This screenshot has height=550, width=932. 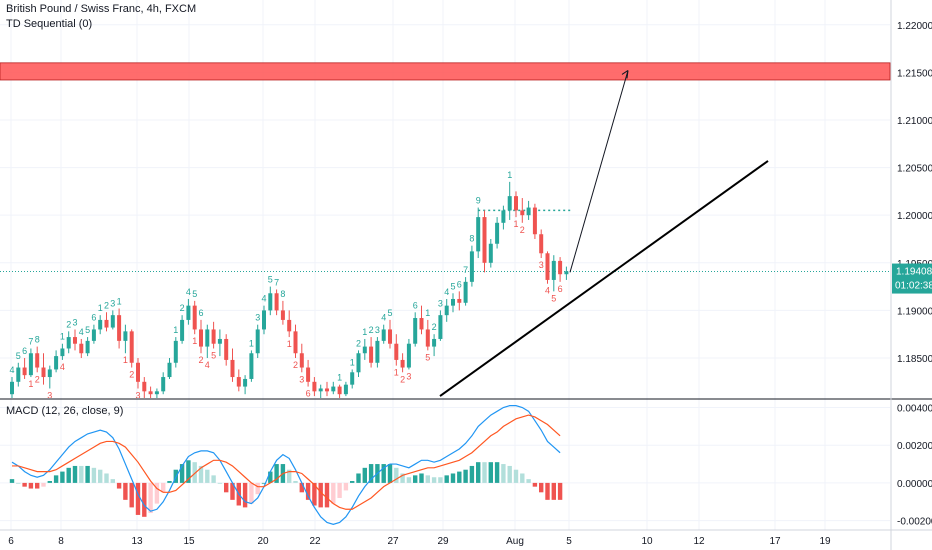 I want to click on time-tick-label: 17, so click(x=775, y=541).